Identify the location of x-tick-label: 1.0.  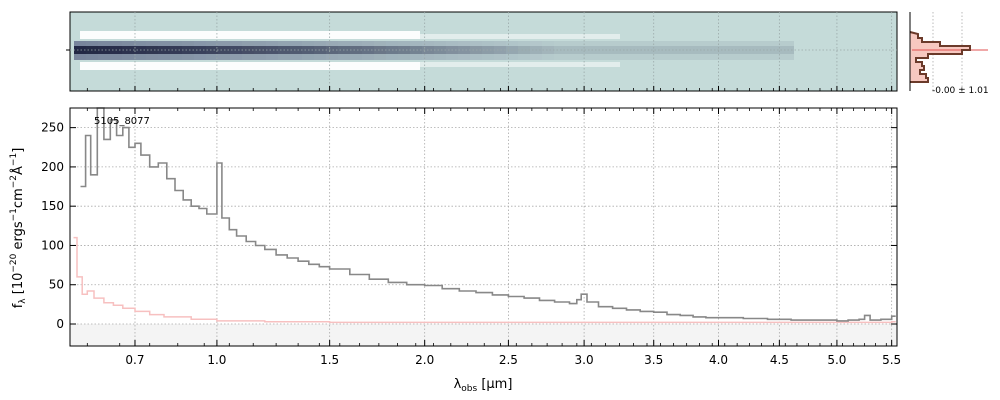
(216, 360).